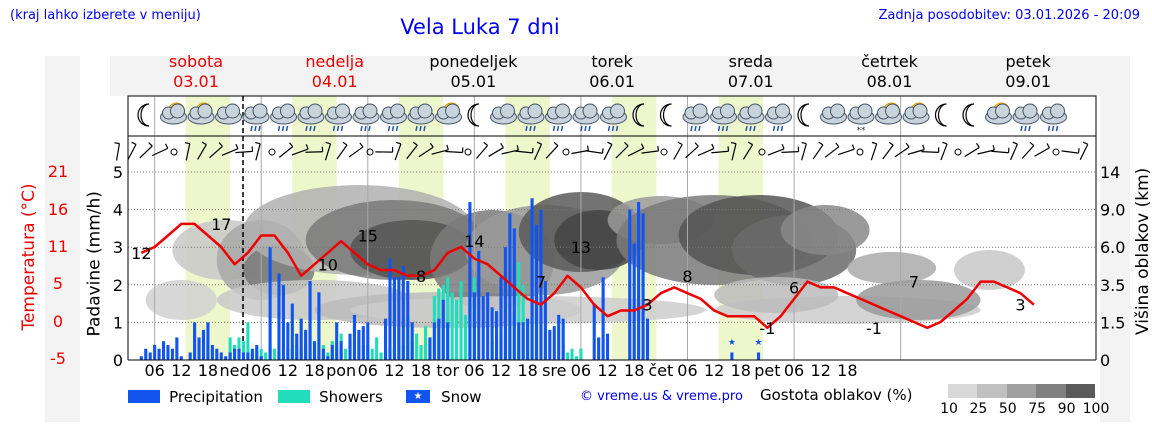 The height and width of the screenshot is (443, 1152). Describe the element at coordinates (261, 370) in the screenshot. I see `hour-tick-label: 06` at that location.